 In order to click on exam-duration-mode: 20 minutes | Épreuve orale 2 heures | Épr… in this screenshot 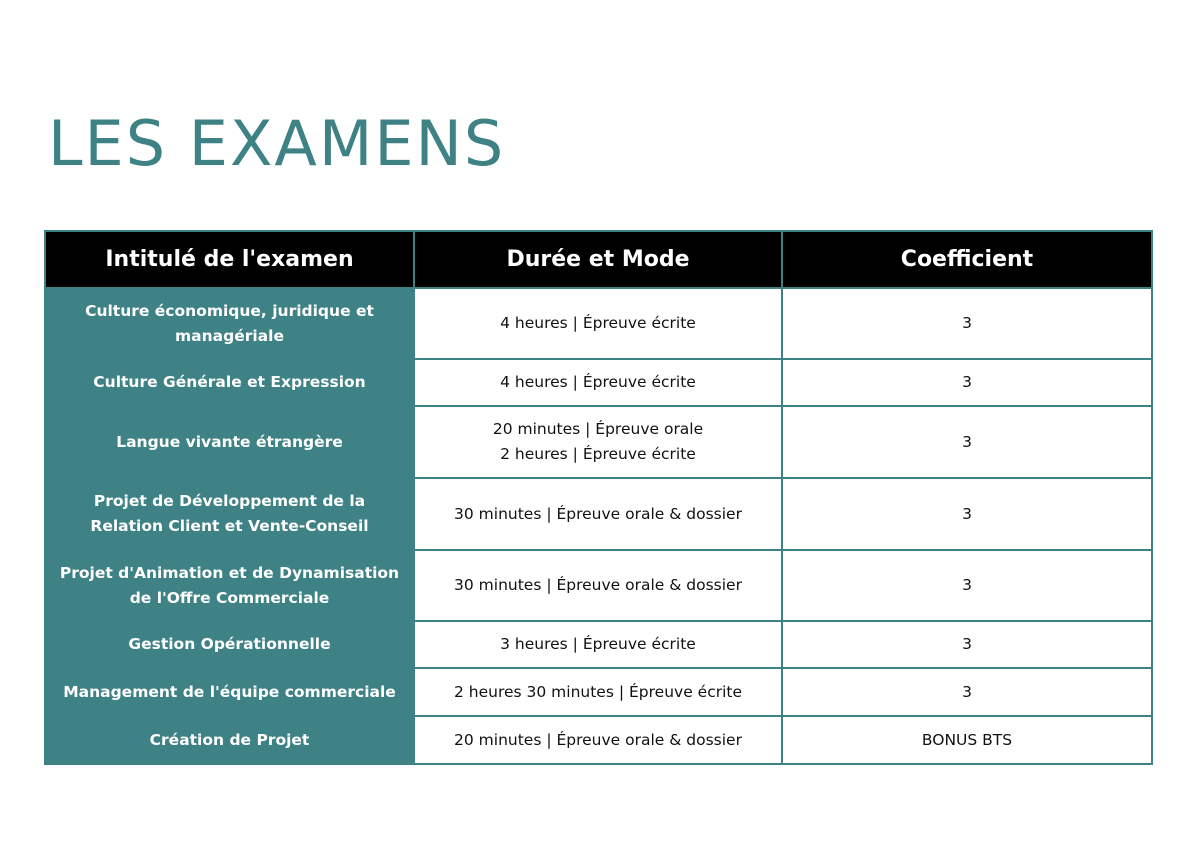, I will do `click(598, 442)`.